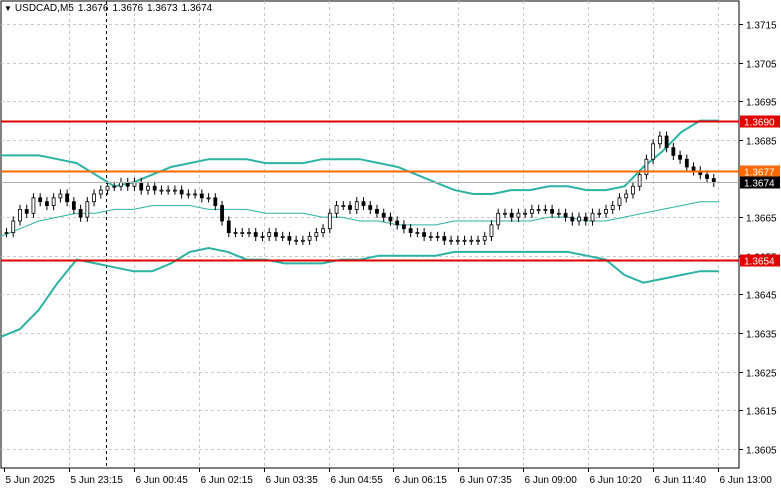  Describe the element at coordinates (761, 26) in the screenshot. I see `y-tick-label: 1.3715` at that location.